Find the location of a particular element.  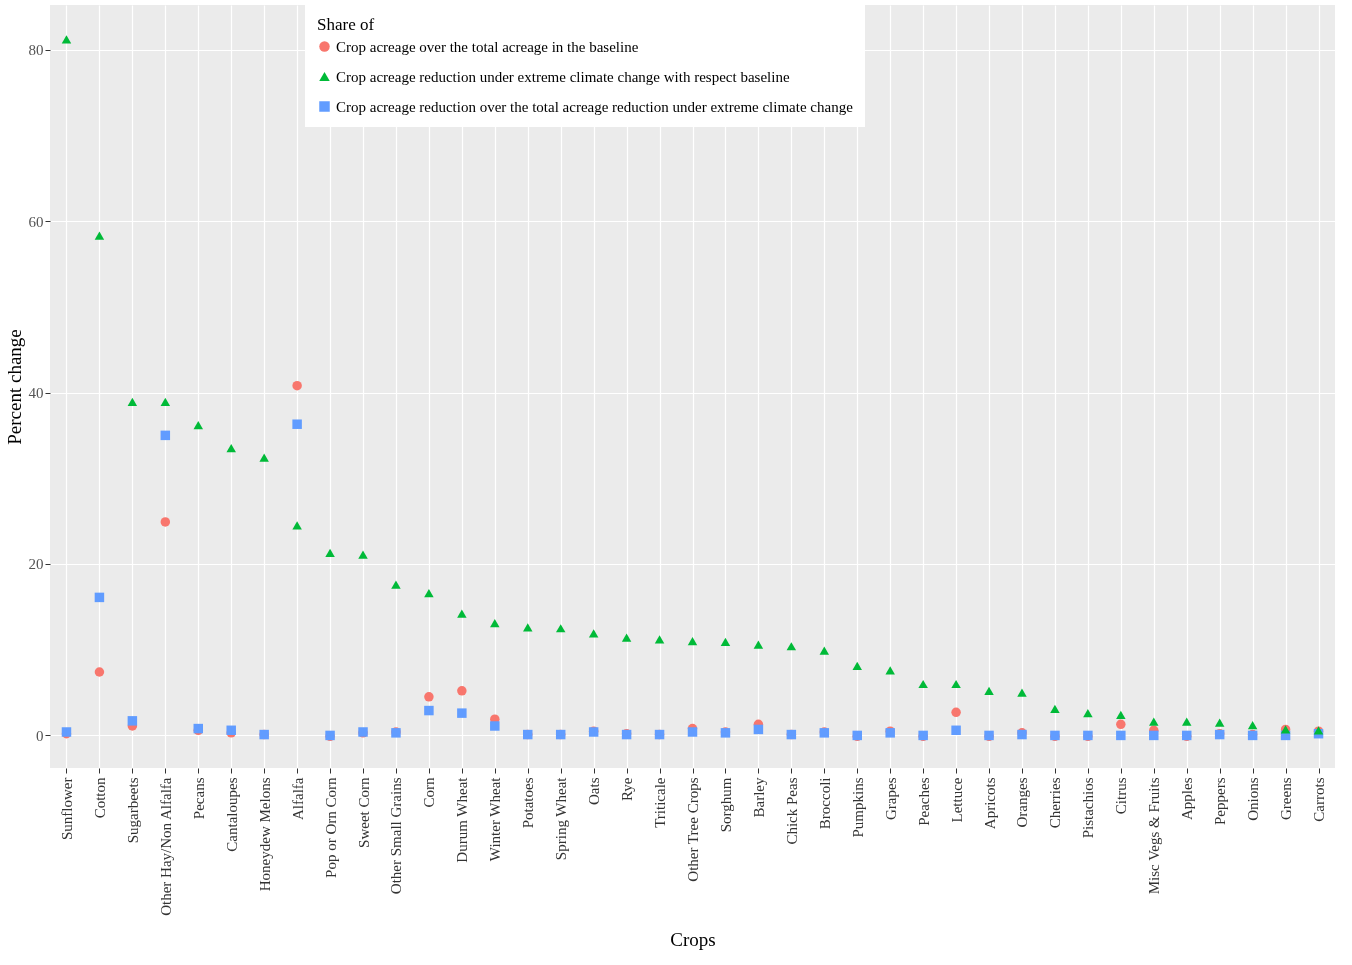

x-tick-label: Triticale is located at coordinates (660, 802).